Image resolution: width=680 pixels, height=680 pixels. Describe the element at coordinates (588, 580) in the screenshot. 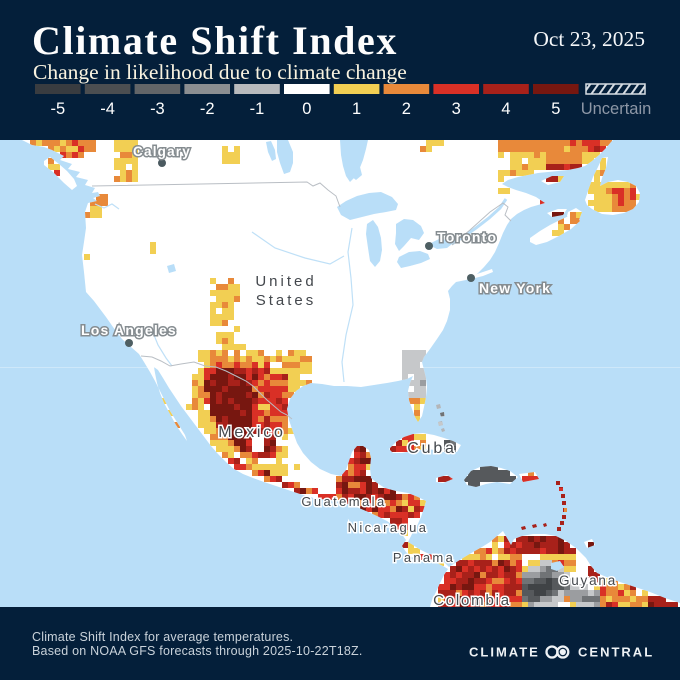

I see `svg-text: Guyana` at that location.